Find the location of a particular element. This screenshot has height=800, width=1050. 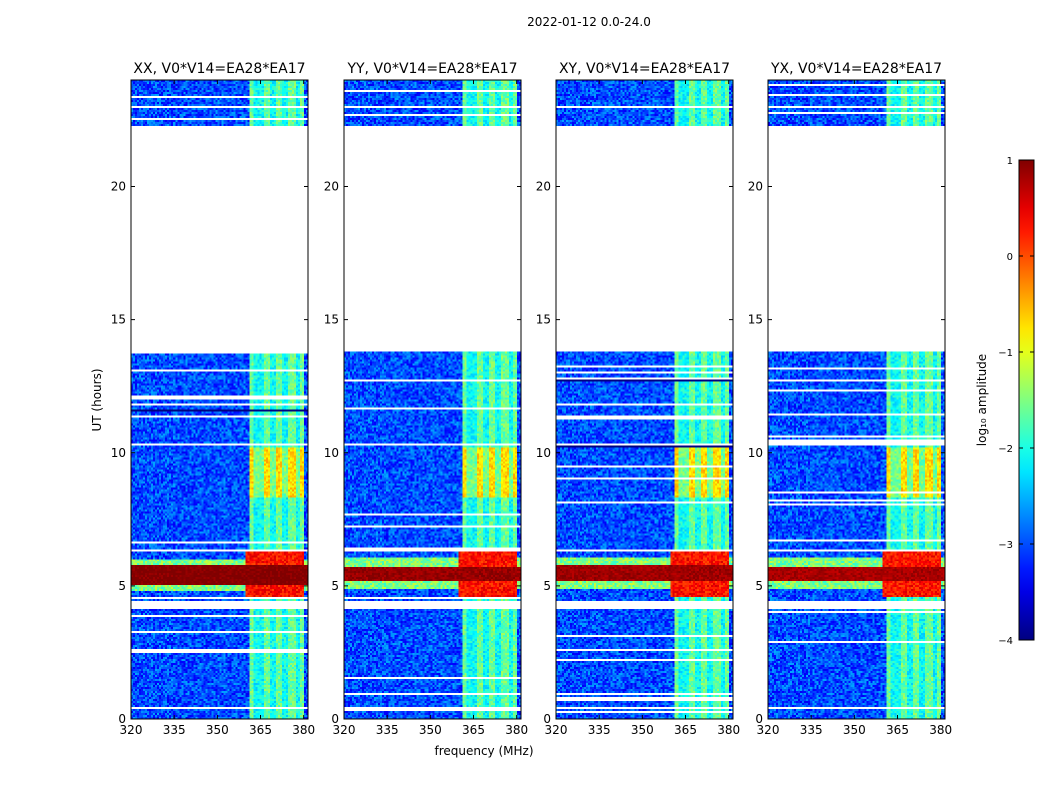

colorbar-label: log₁₀ amplitude is located at coordinates (982, 400).